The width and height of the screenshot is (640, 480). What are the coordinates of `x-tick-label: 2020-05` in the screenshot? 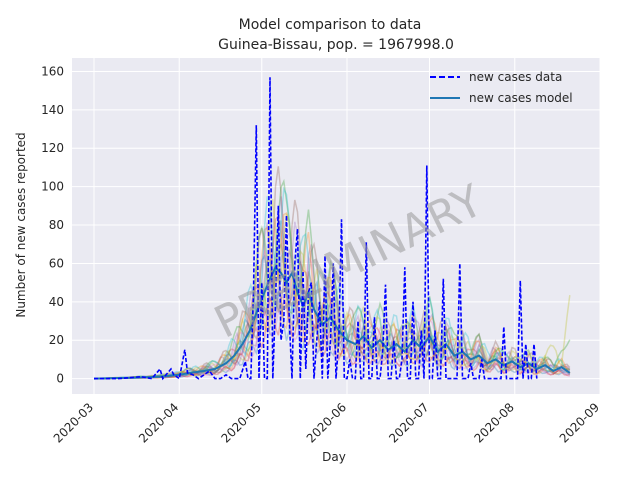 It's located at (241, 422).